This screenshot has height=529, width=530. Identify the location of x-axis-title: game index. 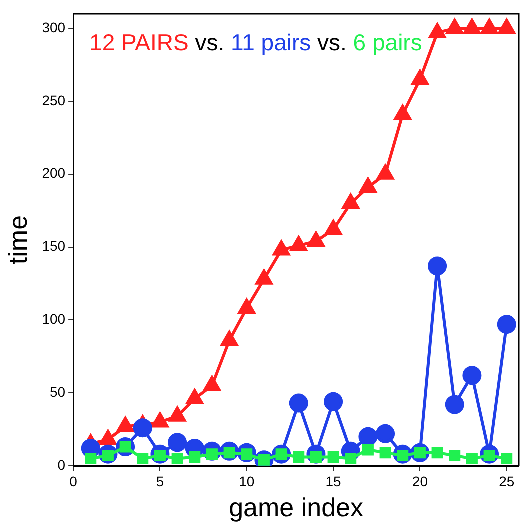
(296, 507).